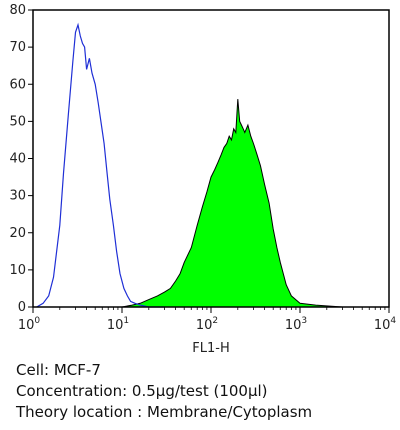  I want to click on x-axis-label: FL1-H, so click(210, 348).